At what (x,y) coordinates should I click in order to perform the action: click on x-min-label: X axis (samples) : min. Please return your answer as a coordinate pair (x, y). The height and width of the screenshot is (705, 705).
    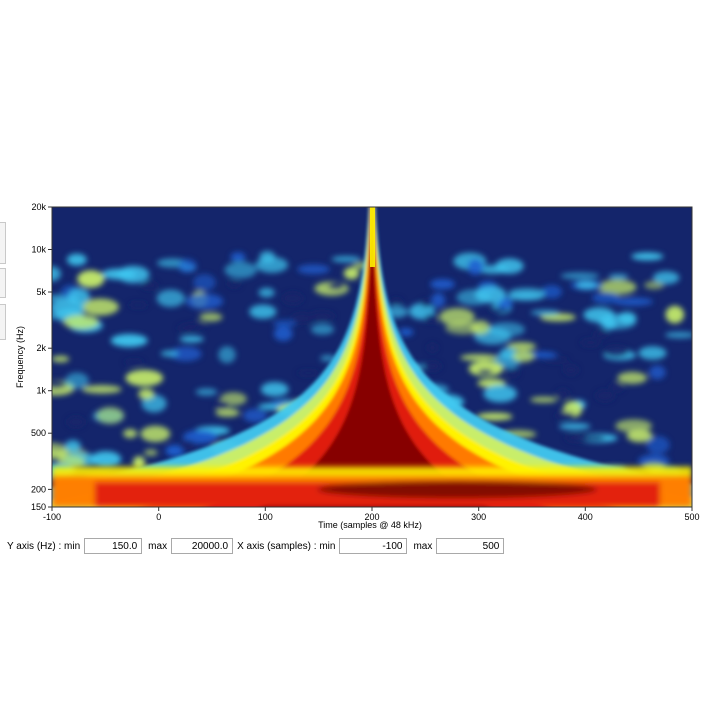
    Looking at the image, I should click on (286, 546).